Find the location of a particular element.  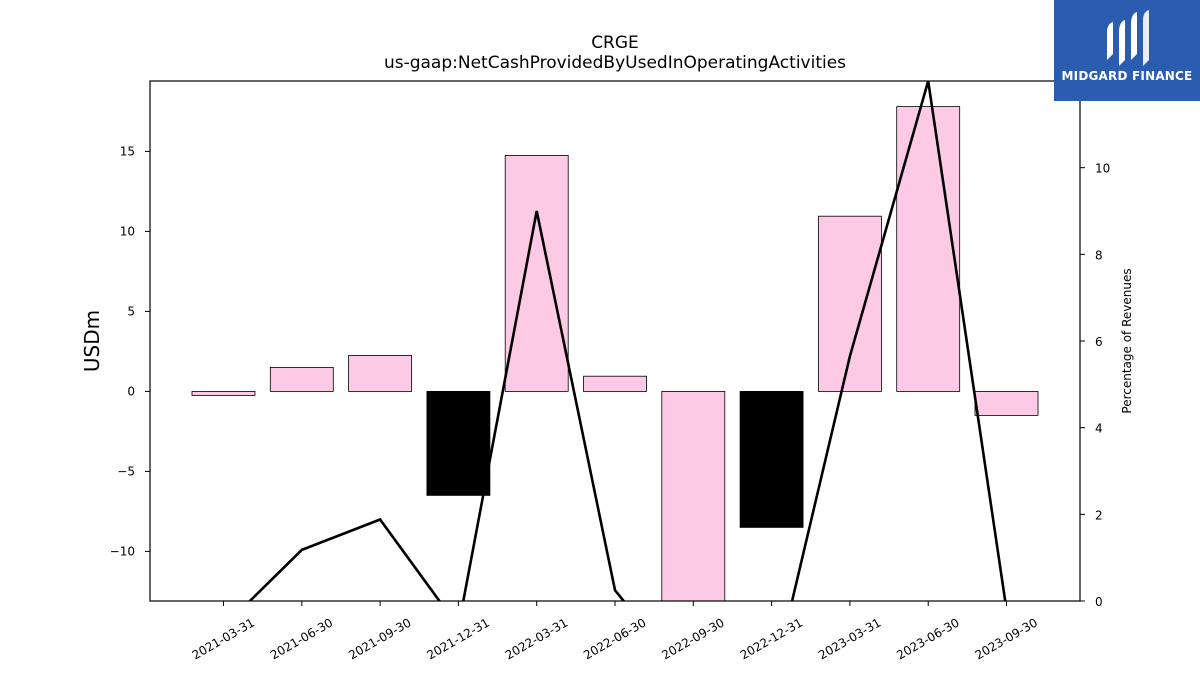

y2-tick-label: 10 is located at coordinates (1102, 169).